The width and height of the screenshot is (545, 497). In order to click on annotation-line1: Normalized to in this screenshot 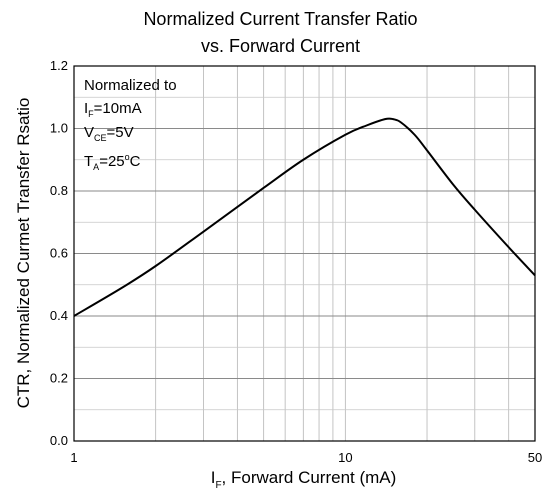, I will do `click(130, 85)`.